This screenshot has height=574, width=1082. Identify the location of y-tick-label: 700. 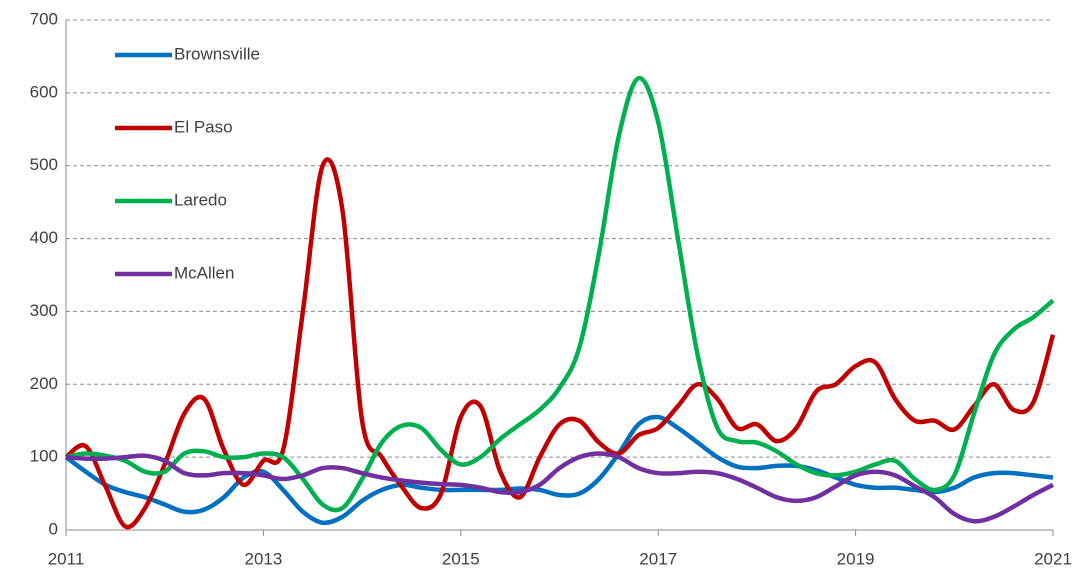
(44, 18).